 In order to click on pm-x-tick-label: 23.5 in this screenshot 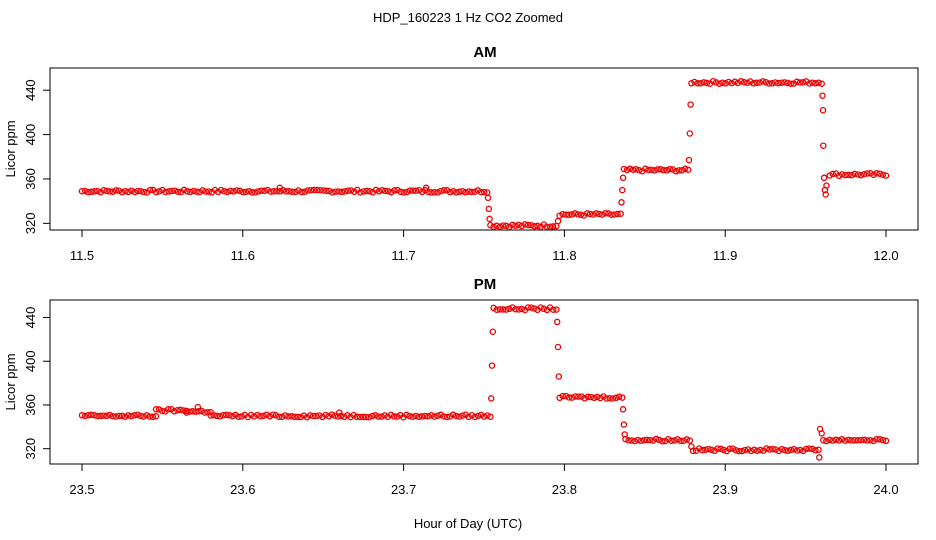, I will do `click(81, 489)`.